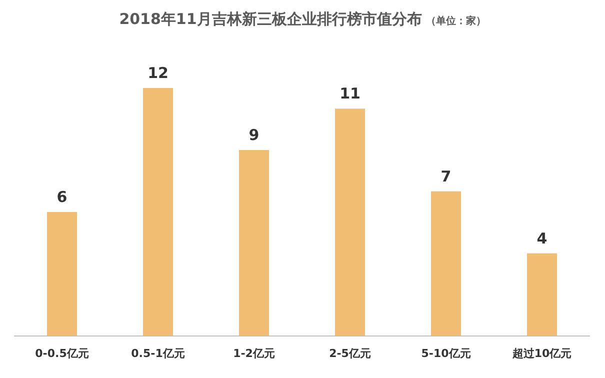  I want to click on x-tick-label: 超过10亿元, so click(541, 353).